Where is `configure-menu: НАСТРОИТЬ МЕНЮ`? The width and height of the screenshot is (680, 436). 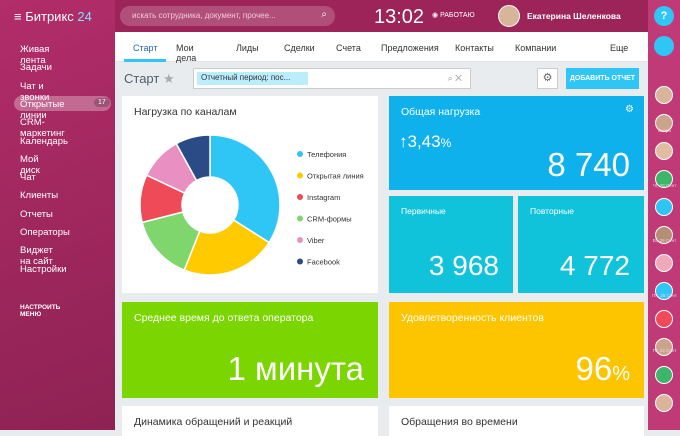
configure-menu: НАСТРОИТЬ МЕНЮ is located at coordinates (40, 311).